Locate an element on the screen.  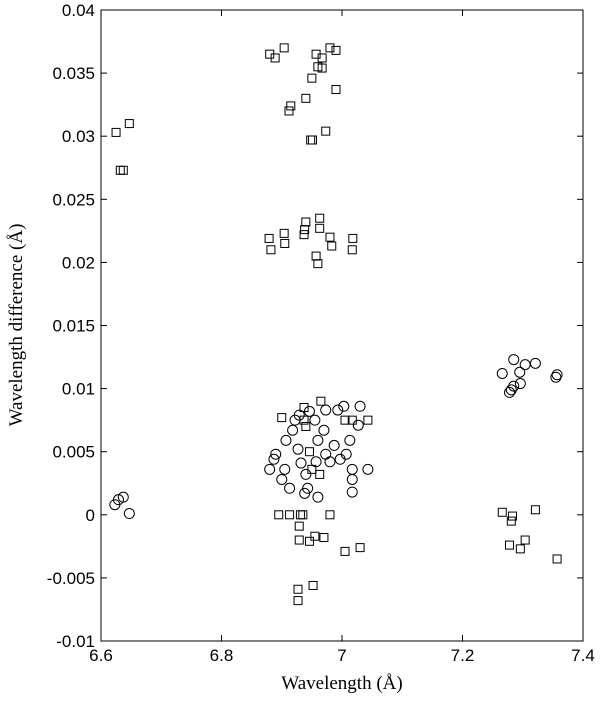
y-axis-label: Wavelength difference (Å) is located at coordinates (16, 325).